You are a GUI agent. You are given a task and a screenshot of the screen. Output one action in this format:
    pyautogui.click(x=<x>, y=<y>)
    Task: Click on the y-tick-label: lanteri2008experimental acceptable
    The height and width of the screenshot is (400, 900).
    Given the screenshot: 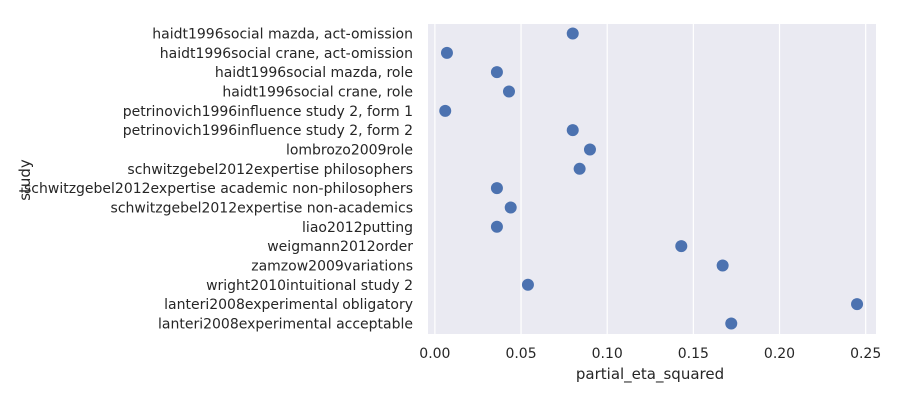 What is the action you would take?
    pyautogui.click(x=285, y=324)
    